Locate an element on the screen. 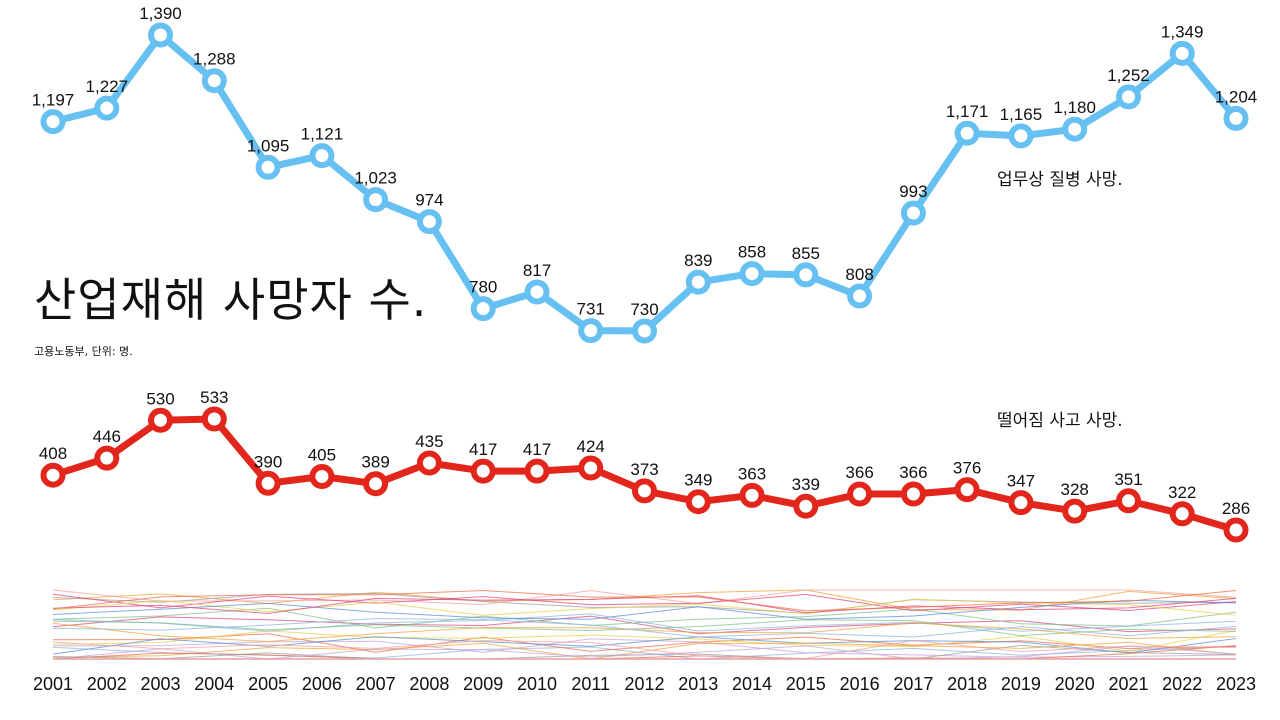 This screenshot has width=1280, height=720. fall-data-label: 351 is located at coordinates (1128, 479).